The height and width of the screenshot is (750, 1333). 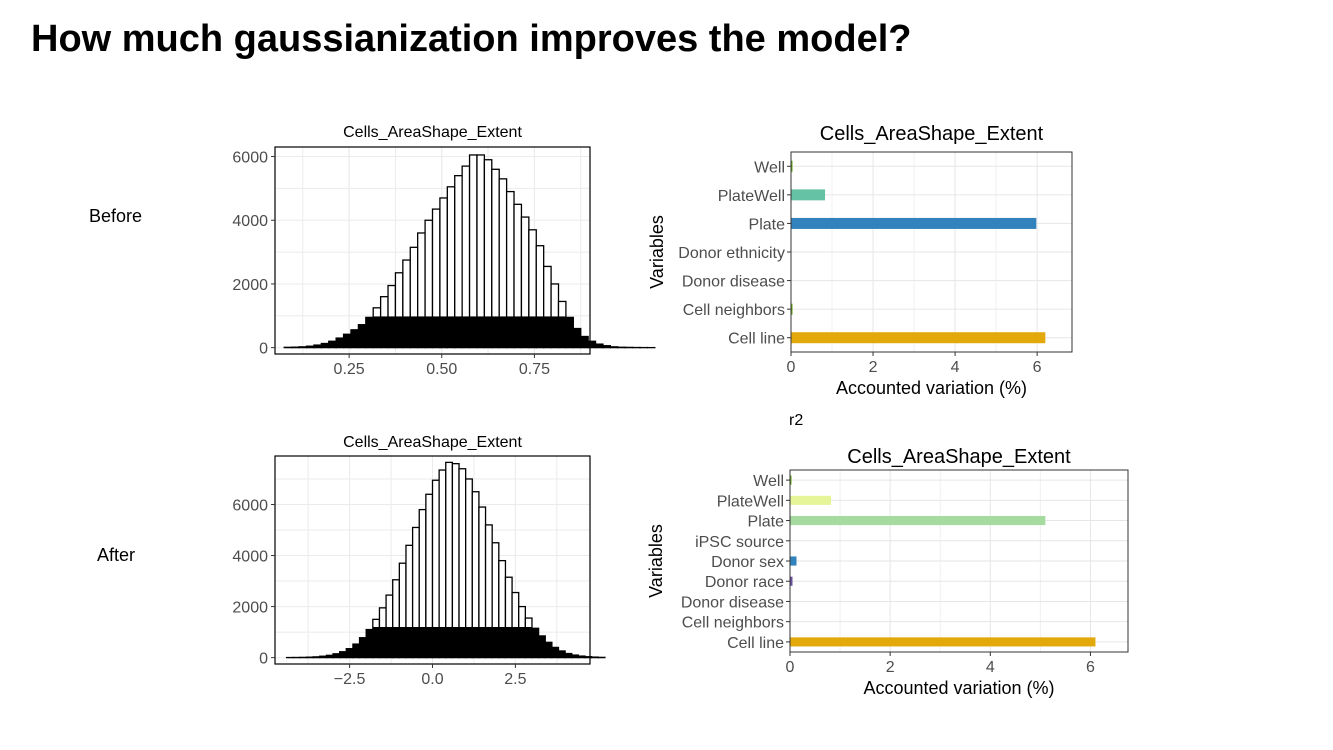 I want to click on hist-x-tick-label: 0.50, so click(x=441, y=369).